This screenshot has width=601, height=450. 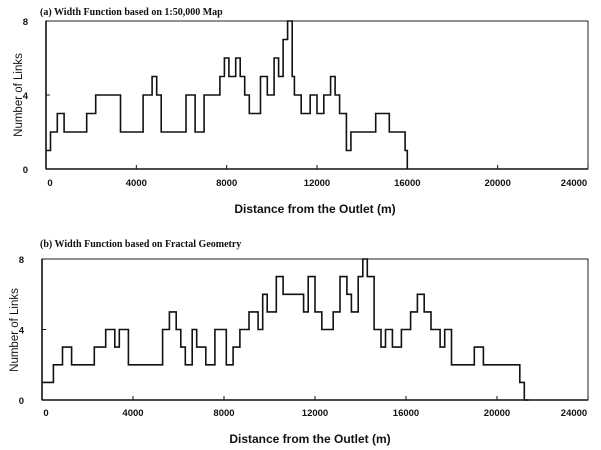 I want to click on chart-a-x-tick-label: 8000, so click(x=226, y=183).